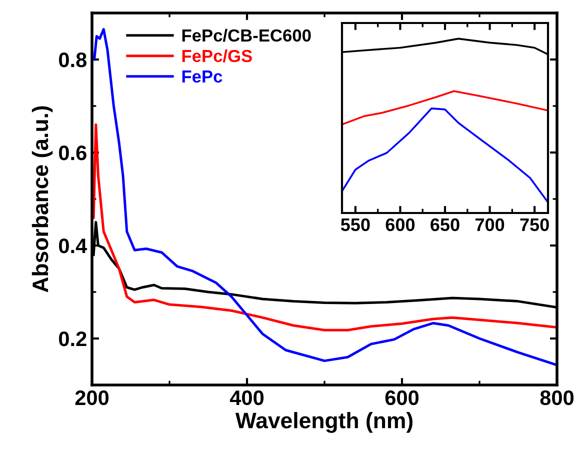 The width and height of the screenshot is (577, 450). What do you see at coordinates (246, 35) in the screenshot?
I see `legend-label: FePc/CB-EC600` at bounding box center [246, 35].